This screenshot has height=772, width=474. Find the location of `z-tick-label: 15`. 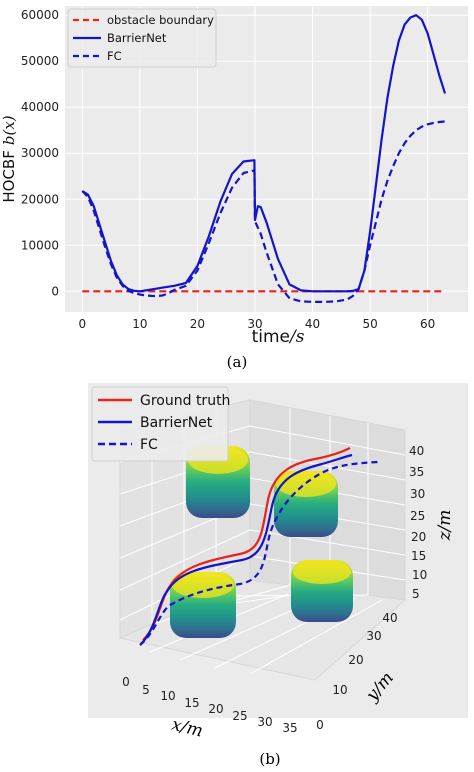

z-tick-label: 15 is located at coordinates (418, 556).